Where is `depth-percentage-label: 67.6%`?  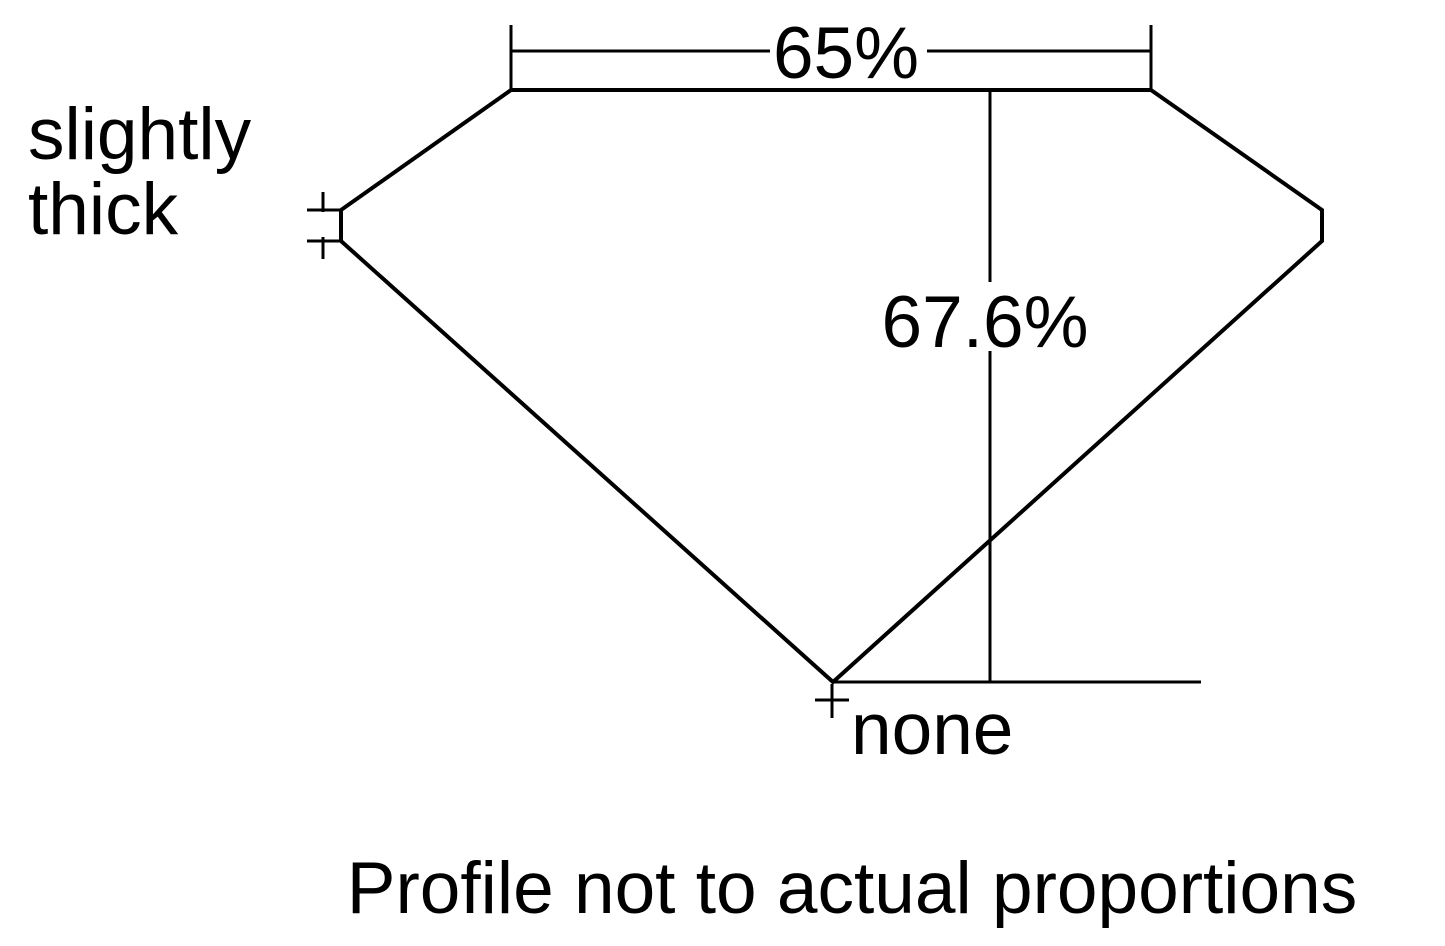 depth-percentage-label: 67.6% is located at coordinates (985, 322).